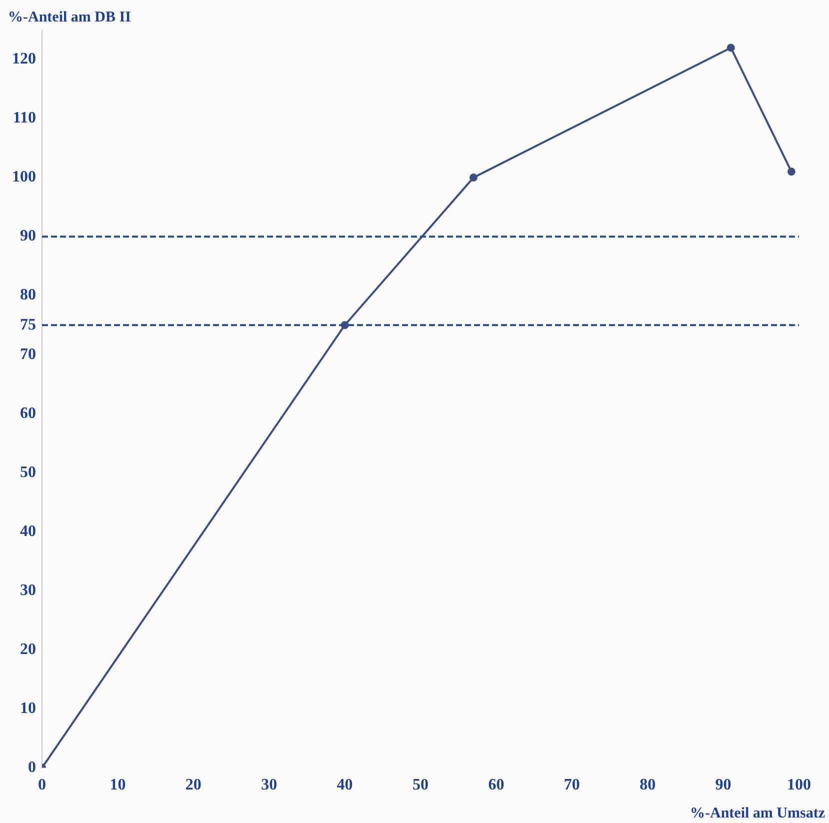  I want to click on x-tick-label: 80, so click(648, 785).